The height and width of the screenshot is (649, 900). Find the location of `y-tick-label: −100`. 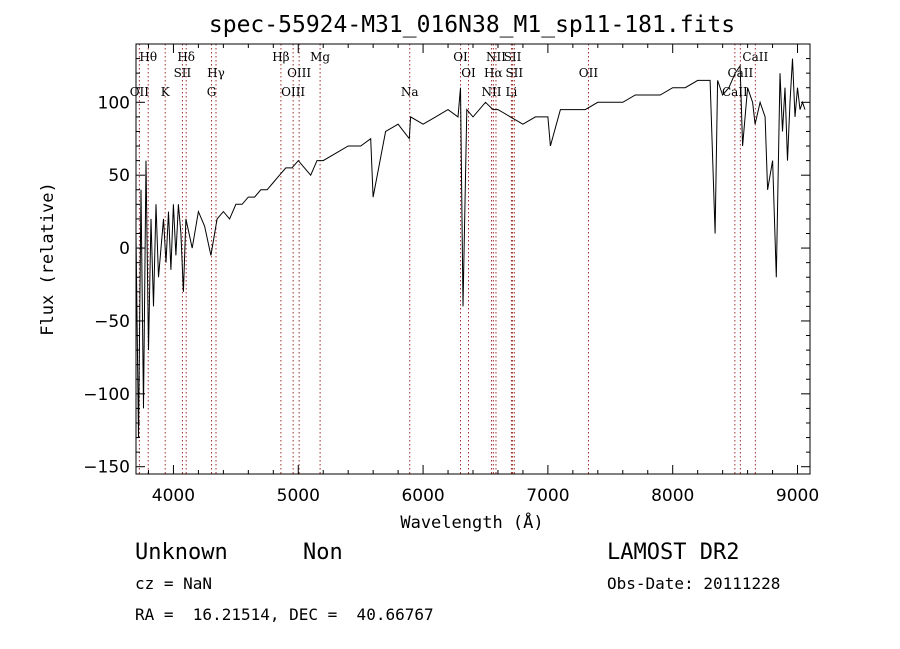

y-tick-label: −100 is located at coordinates (106, 395).